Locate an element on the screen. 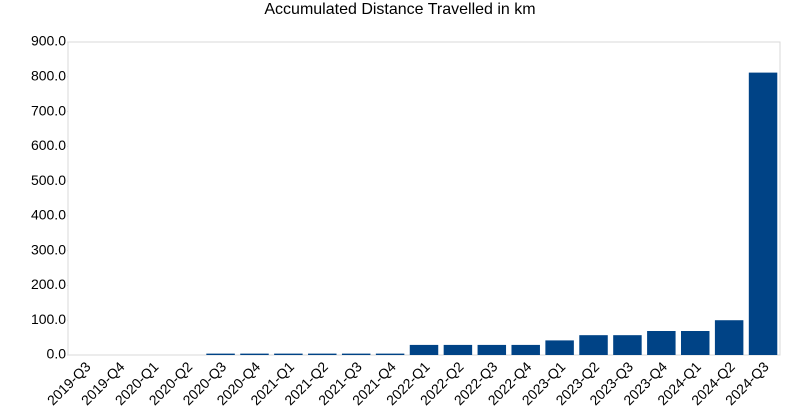 Image resolution: width=800 pixels, height=419 pixels. y-tick-label: 400.0 is located at coordinates (48, 215).